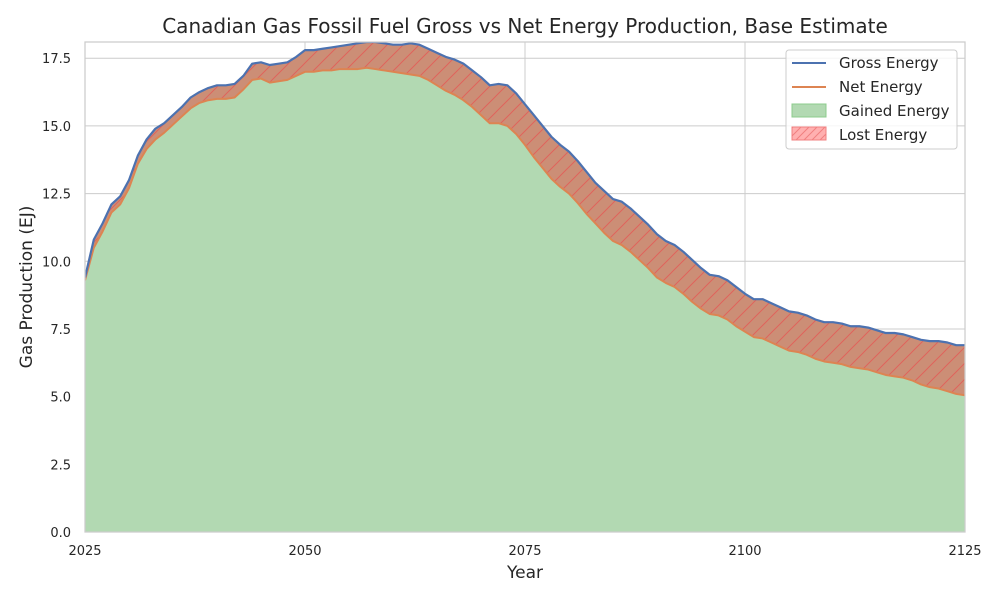  I want to click on y-tick-label: 17.5, so click(56, 59).